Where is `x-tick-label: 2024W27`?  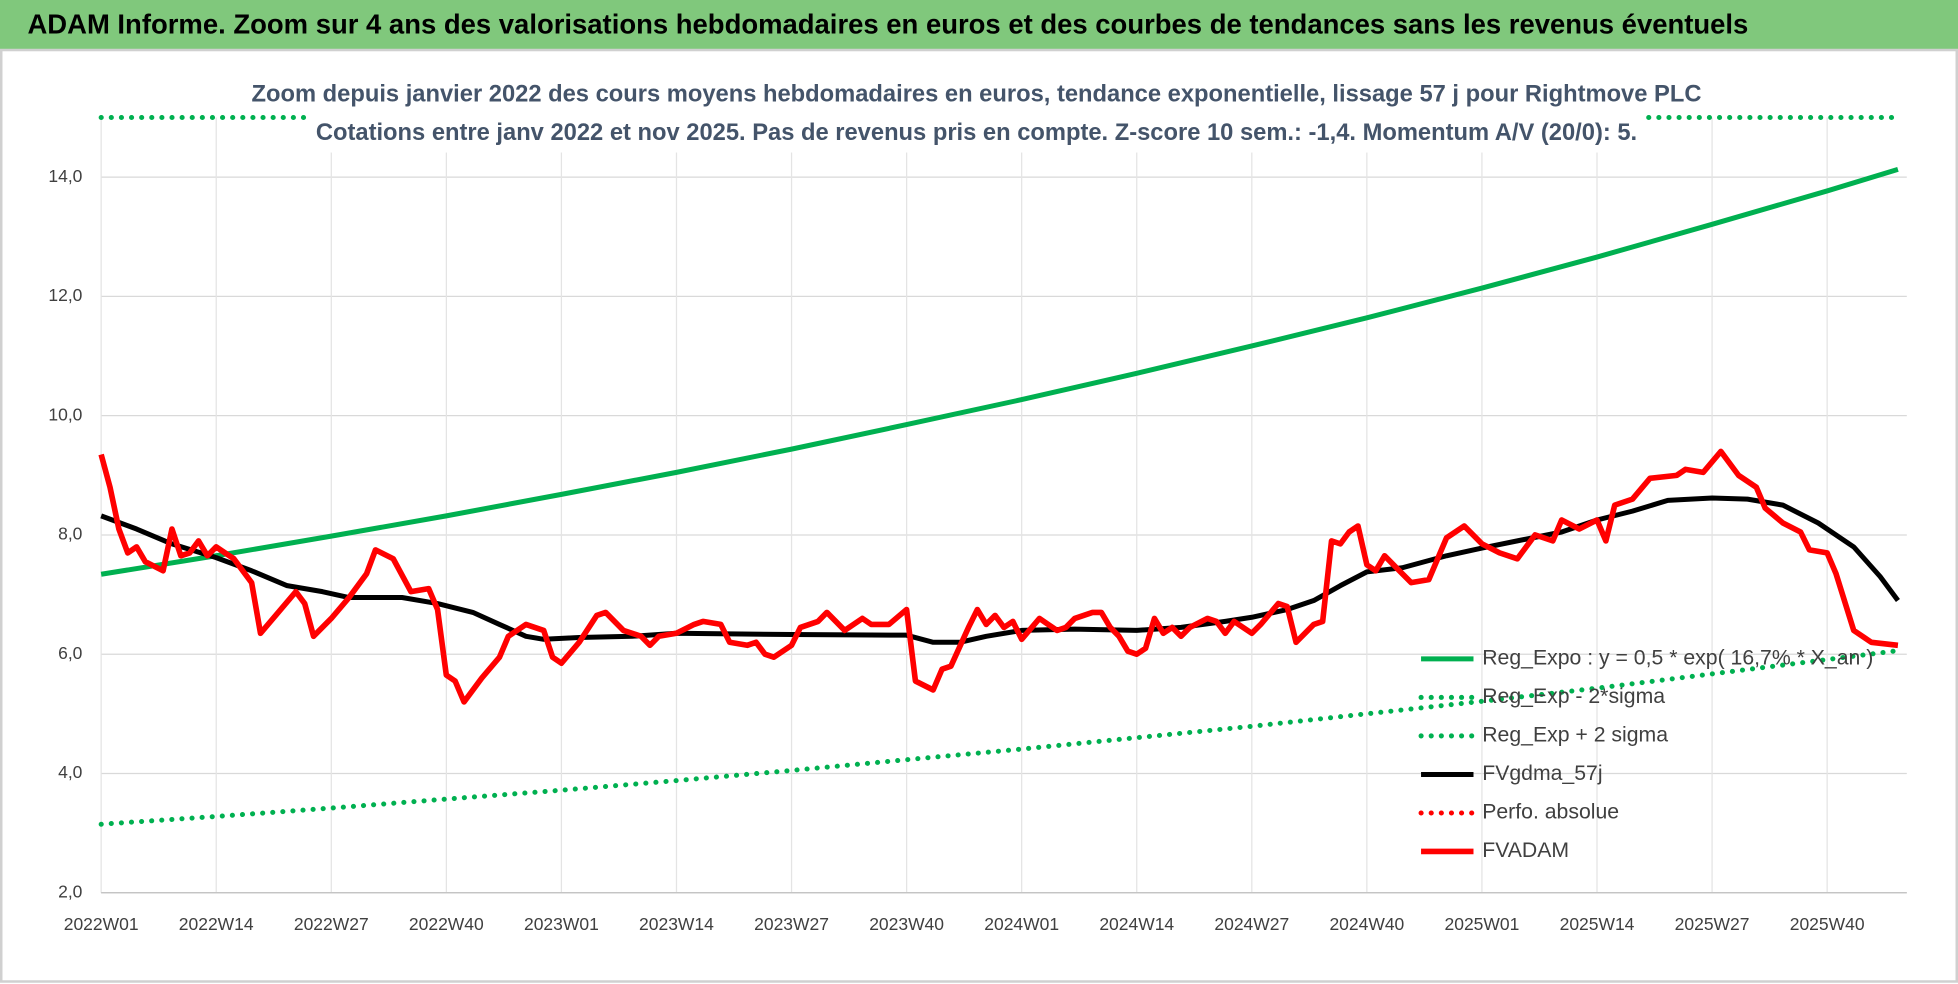 x-tick-label: 2024W27 is located at coordinates (1251, 924).